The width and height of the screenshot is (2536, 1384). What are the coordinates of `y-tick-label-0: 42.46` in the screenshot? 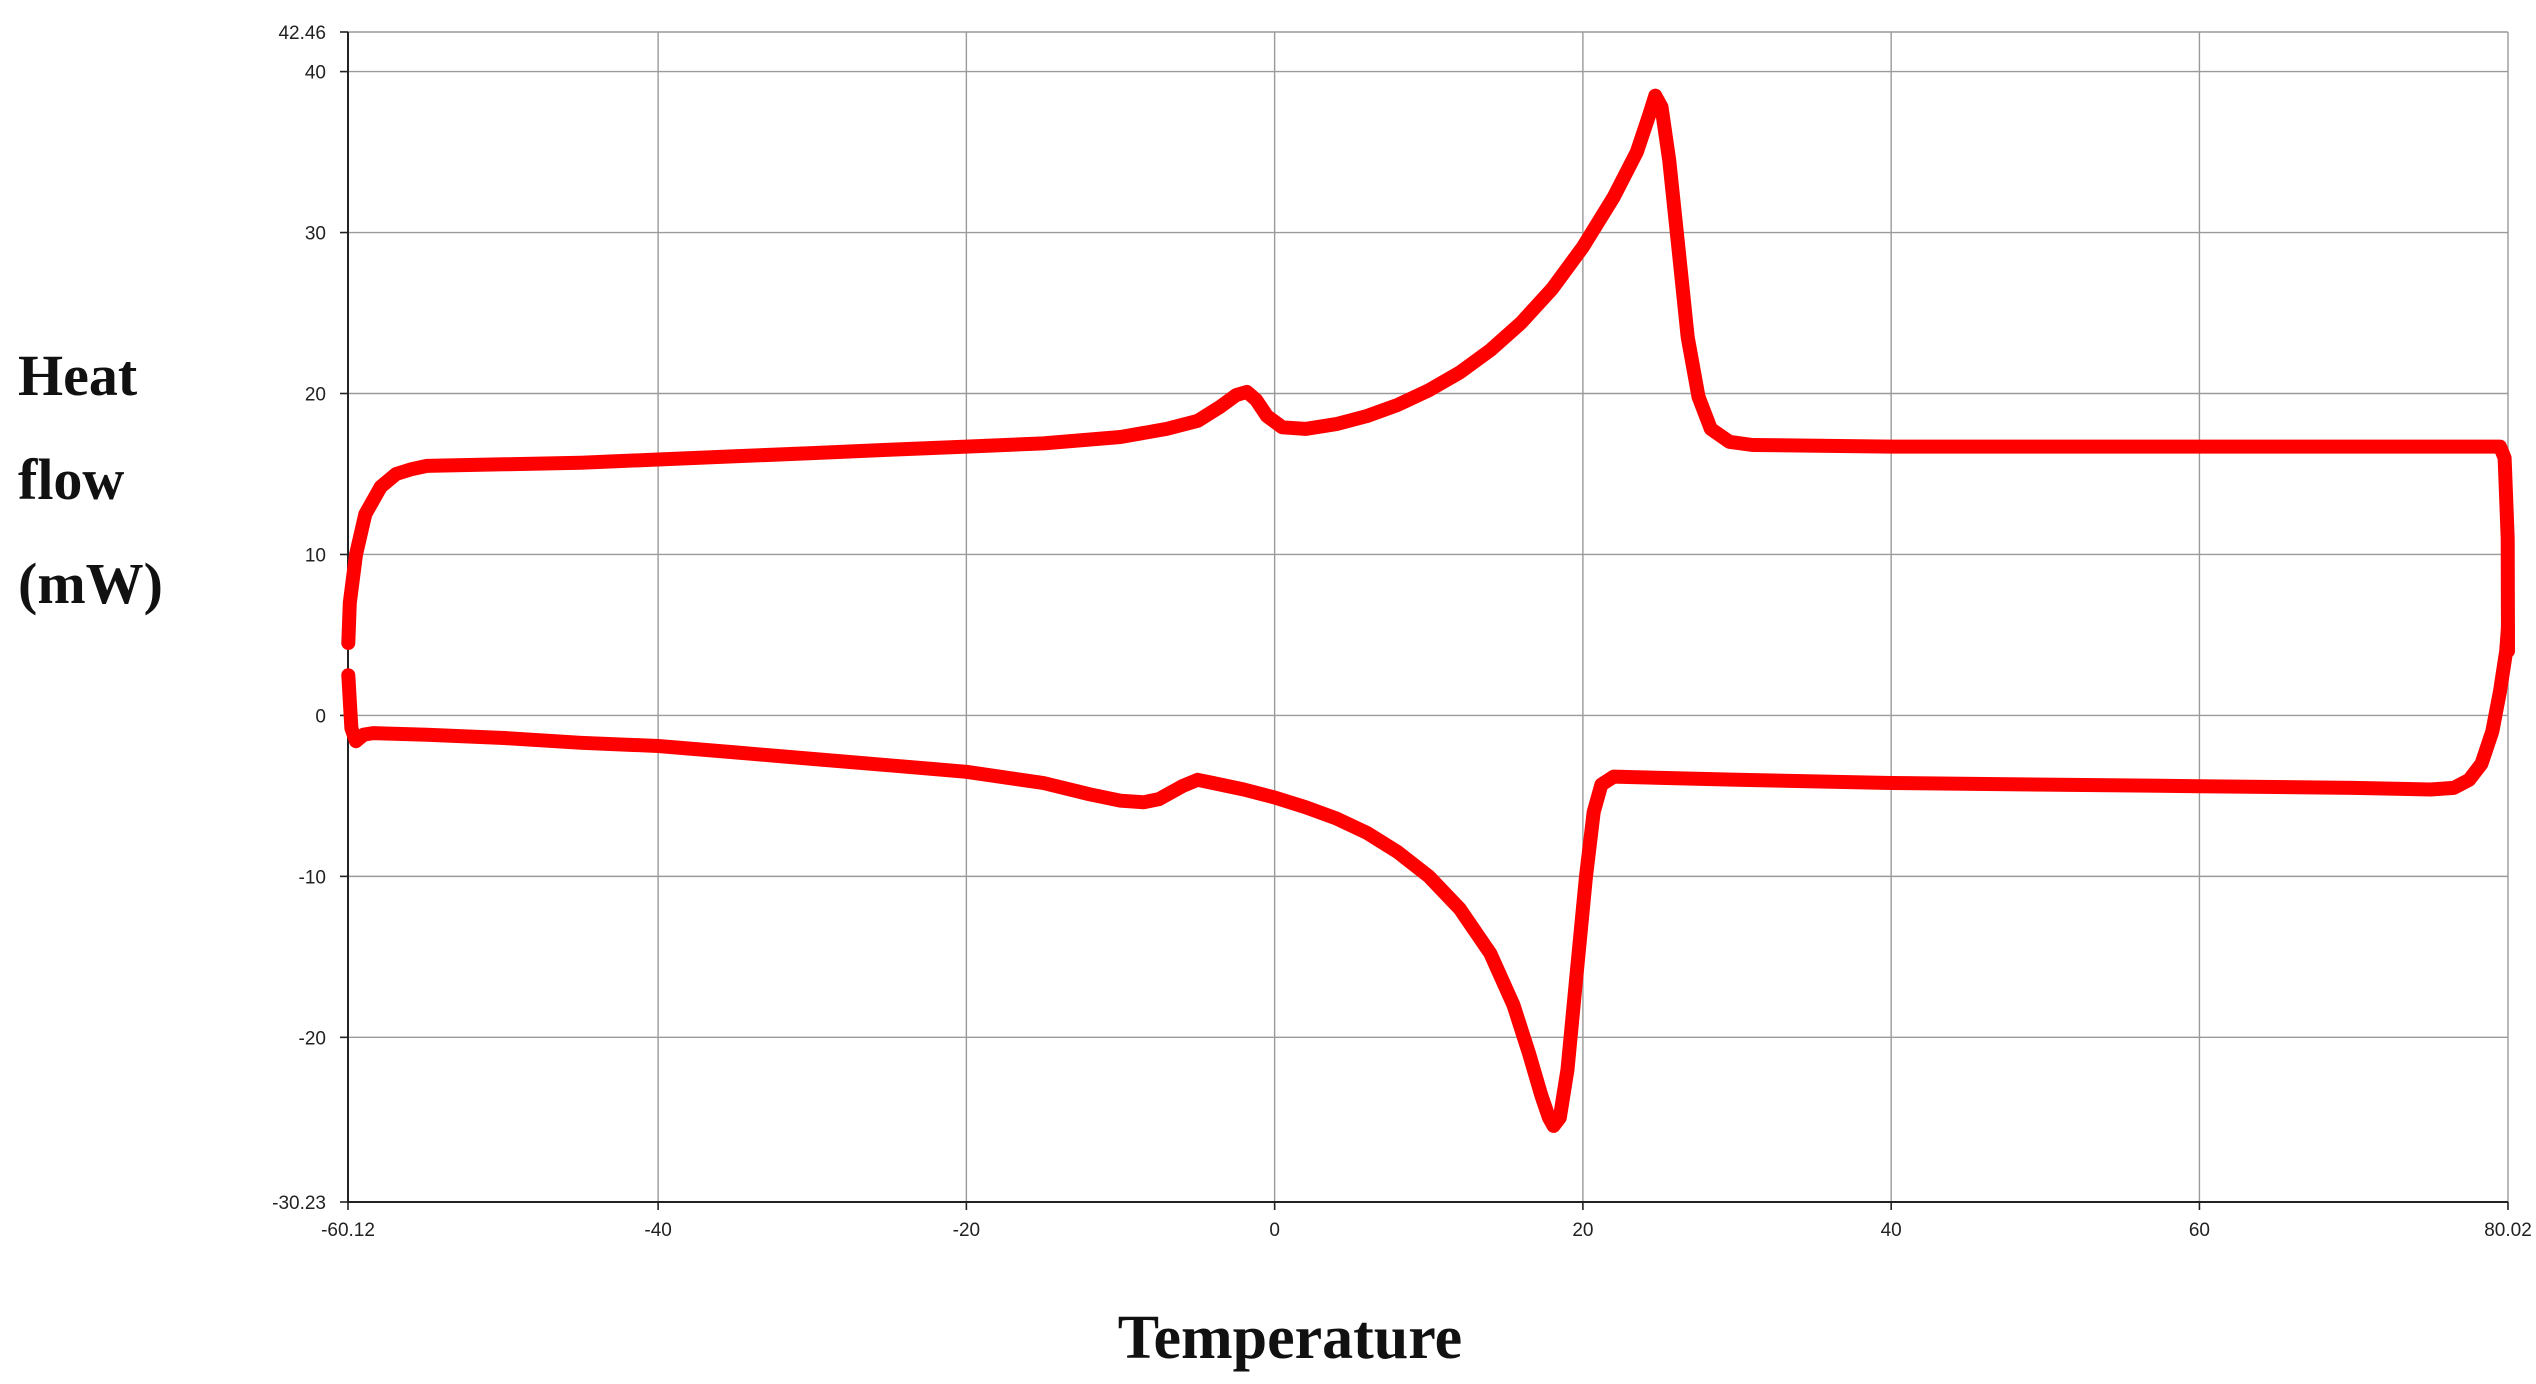 It's located at (302, 33).